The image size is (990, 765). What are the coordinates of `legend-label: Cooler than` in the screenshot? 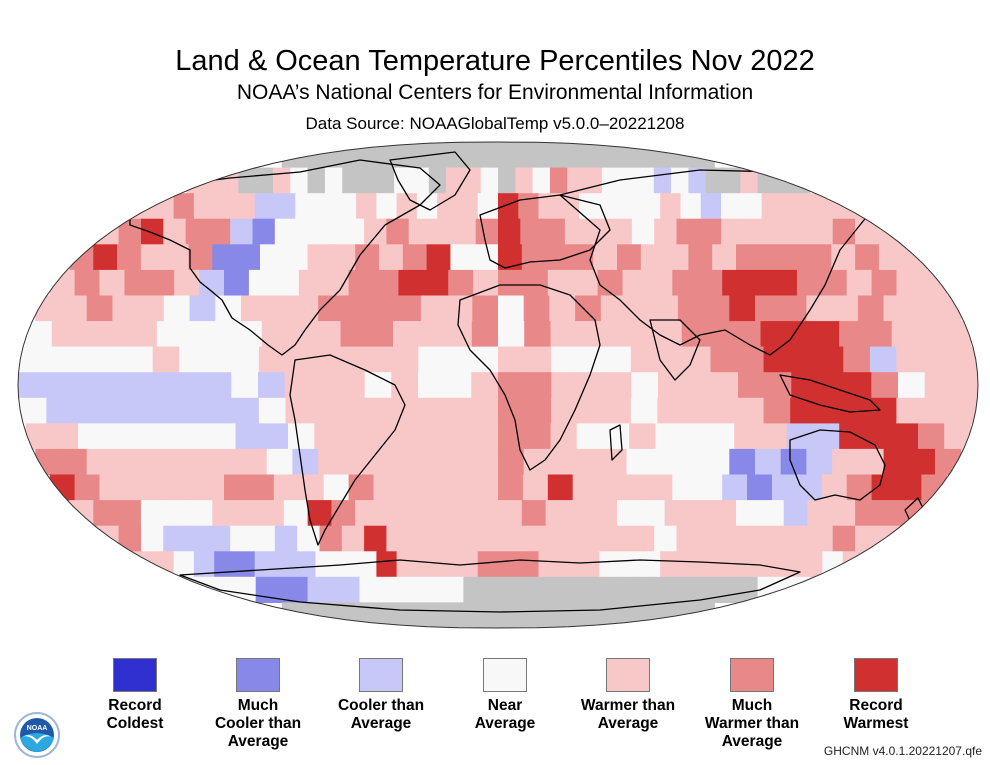 It's located at (381, 705).